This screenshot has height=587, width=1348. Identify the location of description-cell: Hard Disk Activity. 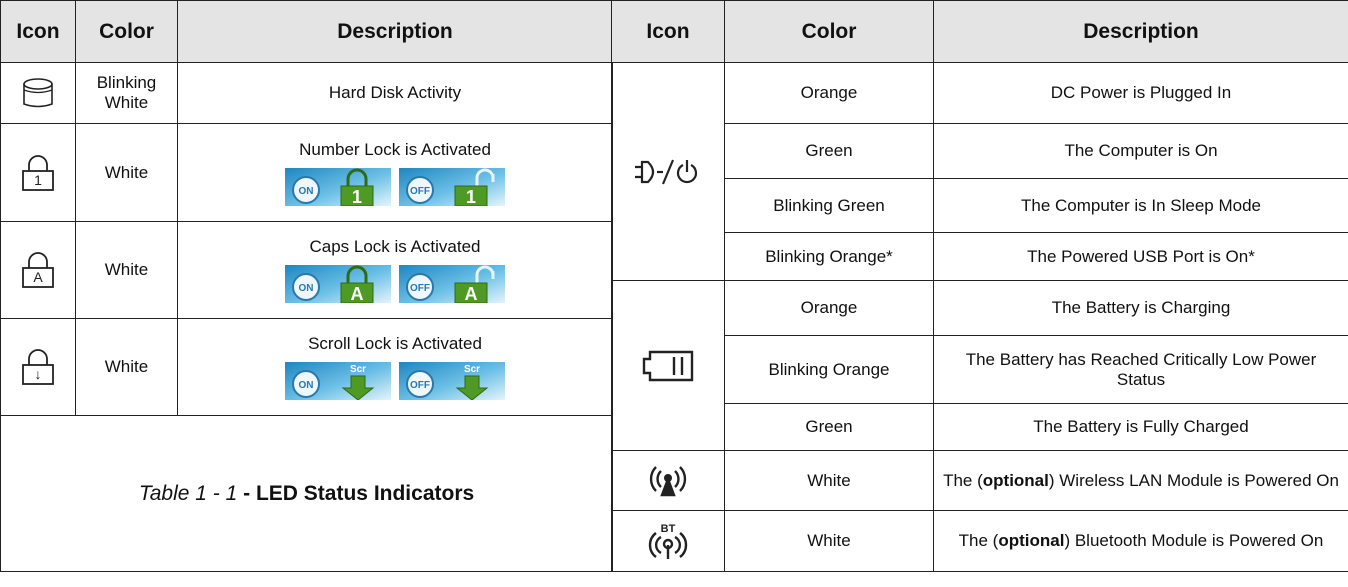
(395, 93).